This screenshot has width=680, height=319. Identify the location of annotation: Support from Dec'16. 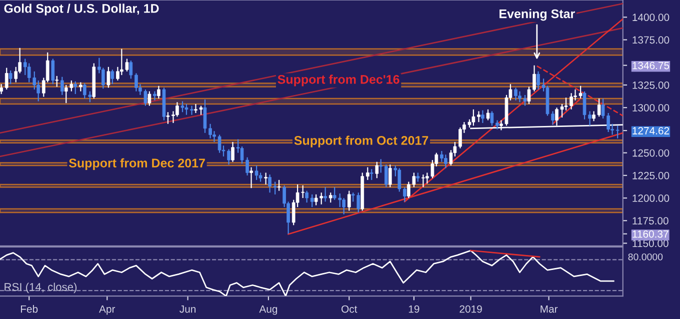
(339, 80).